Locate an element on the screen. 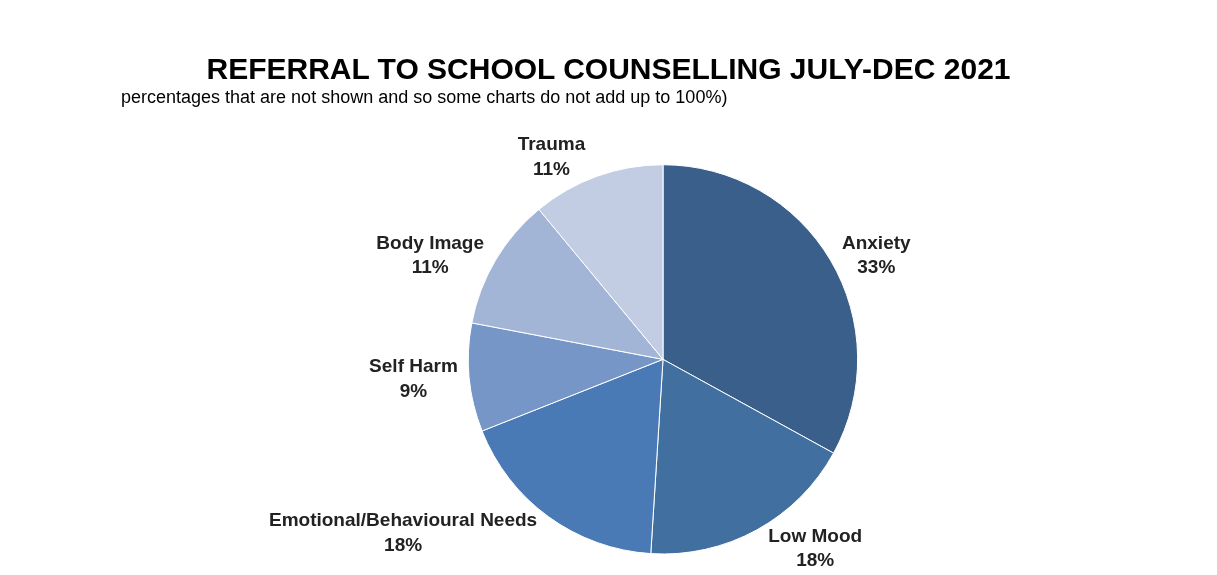 This screenshot has height=575, width=1217. text: percentages that are not shown and so some charts do not add up to 100%) is located at coordinates (424, 97).